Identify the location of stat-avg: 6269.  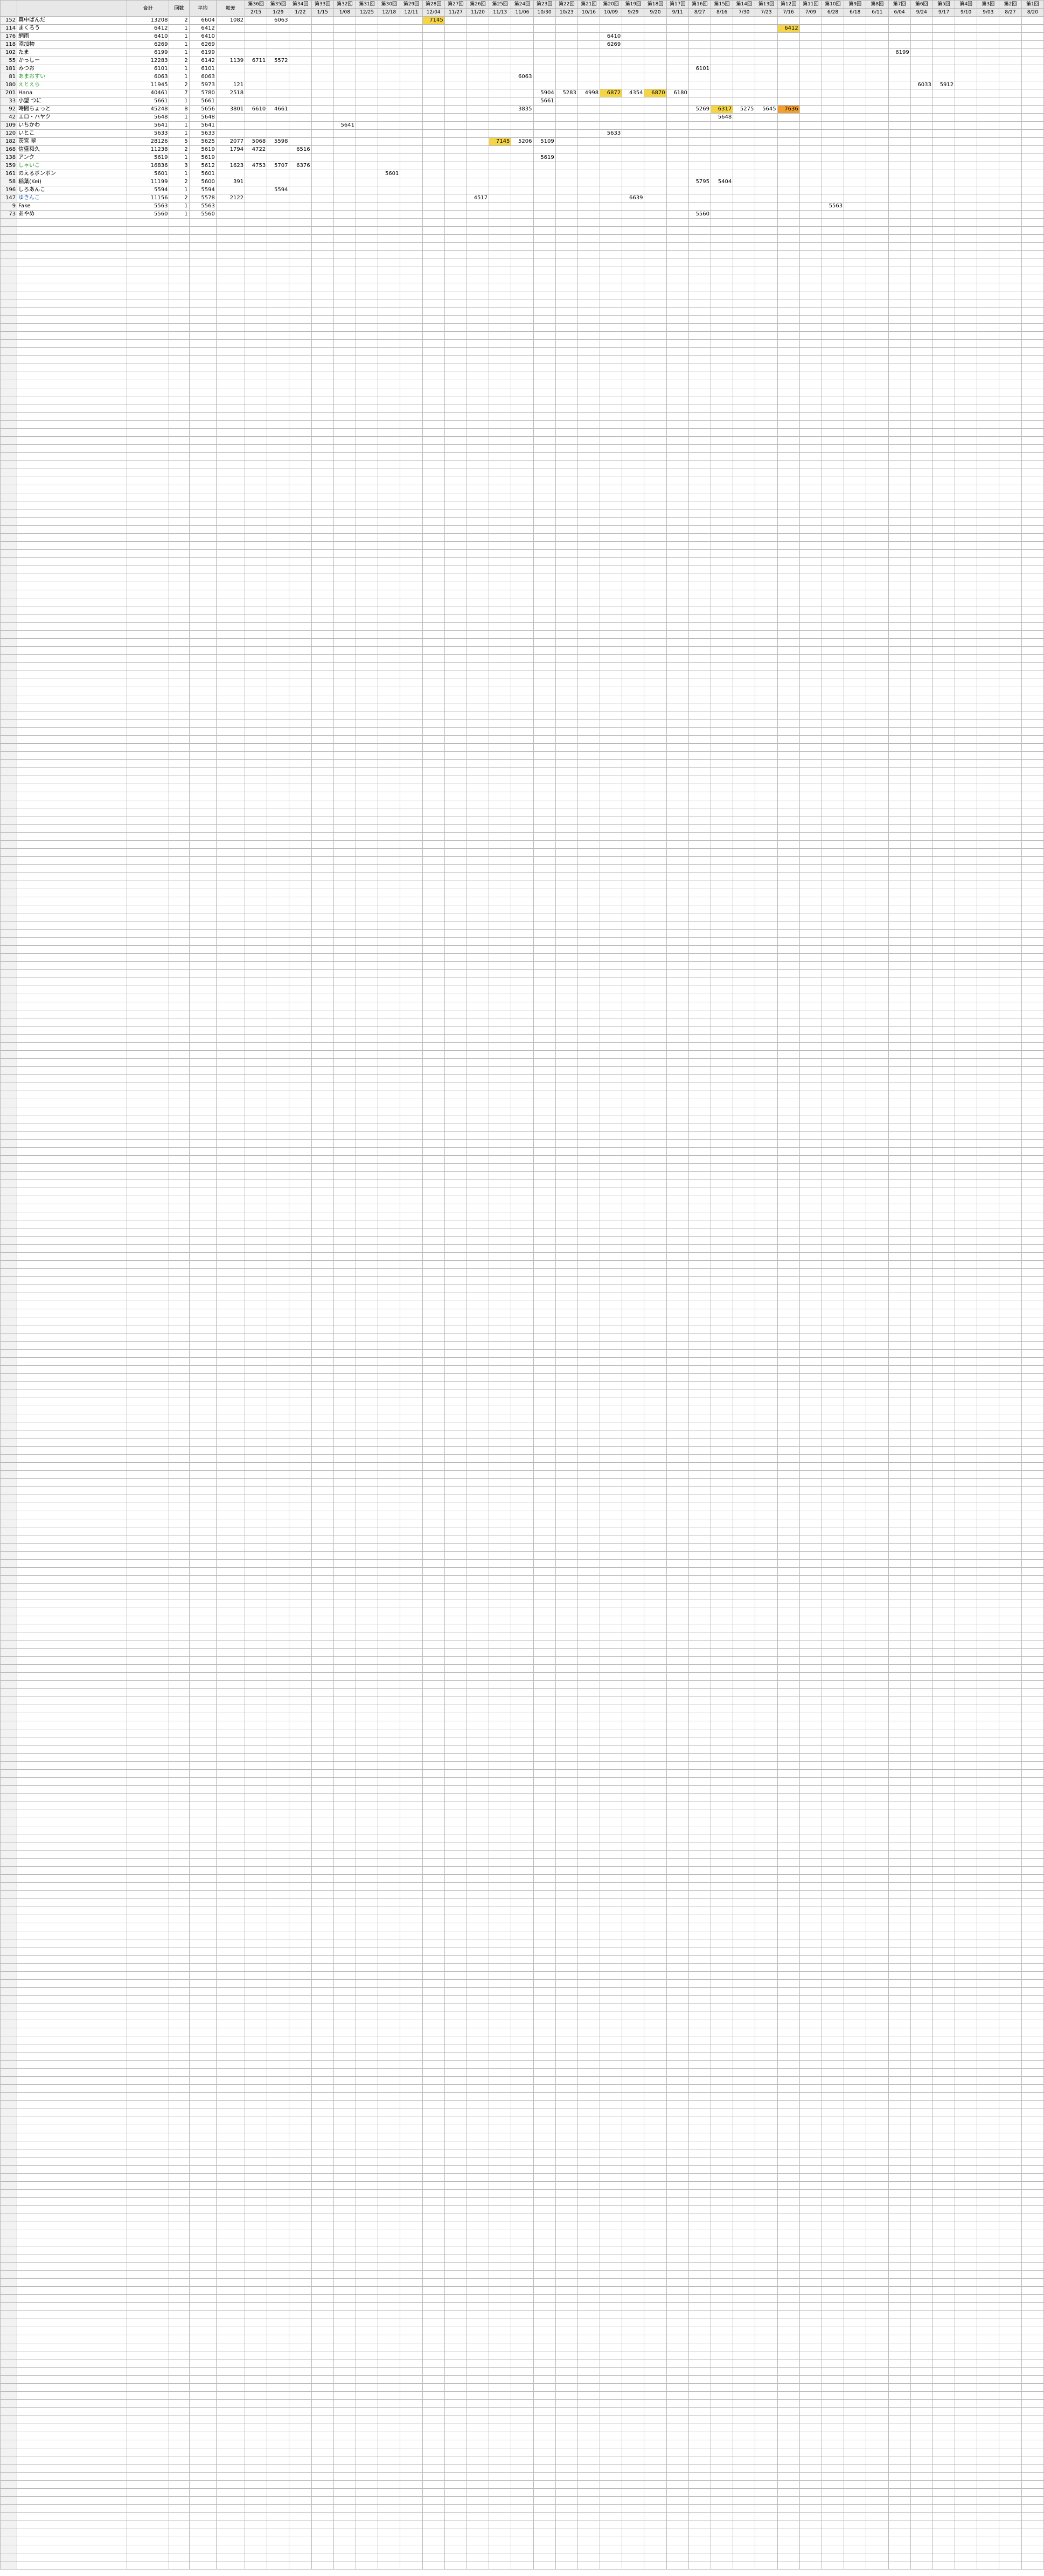
(203, 44).